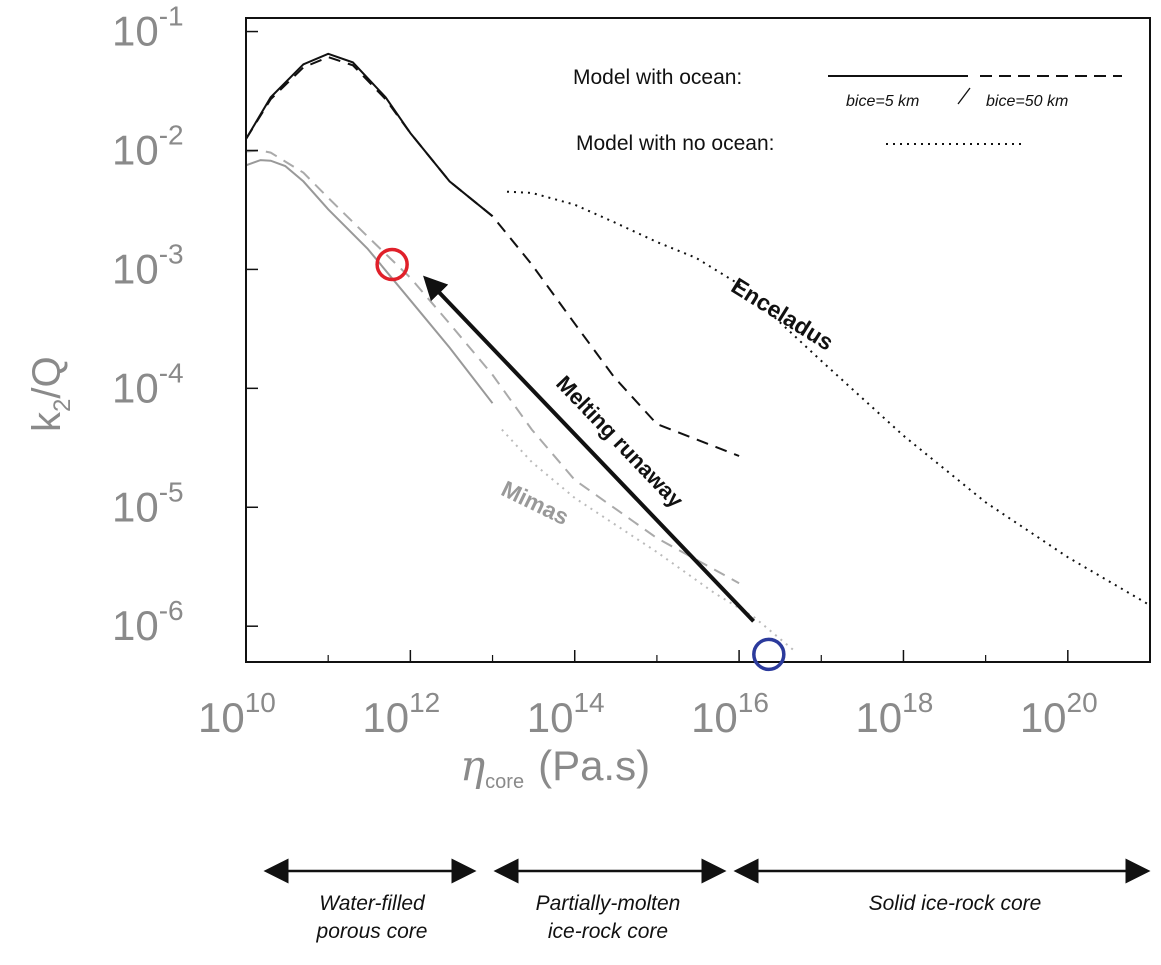 This screenshot has width=1161, height=965. What do you see at coordinates (730, 714) in the screenshot?
I see `x-tick-label-3: 1016` at bounding box center [730, 714].